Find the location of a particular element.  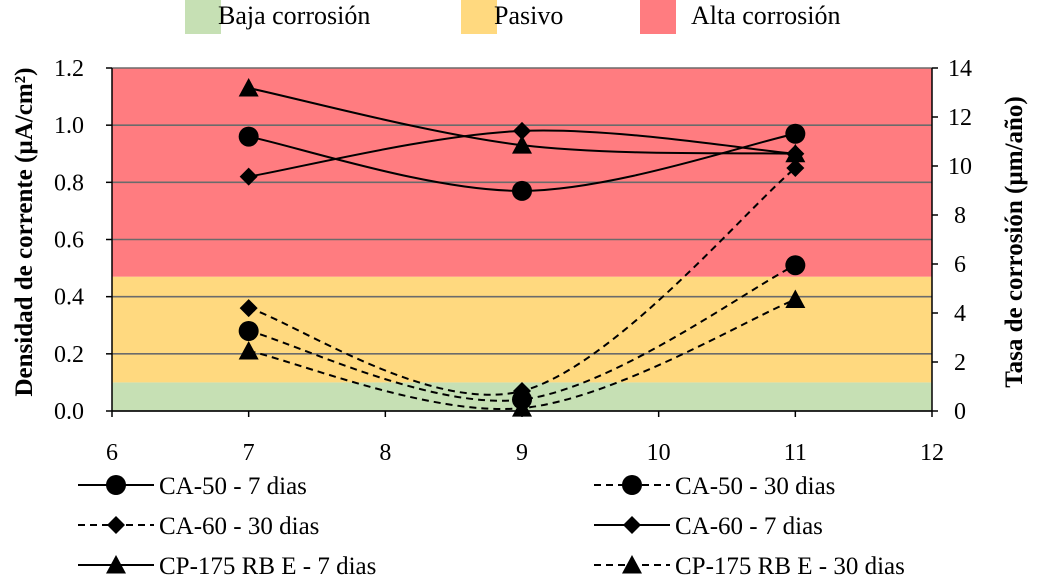

band-legend-item-alta-corrosion: Alta corrosión is located at coordinates (740, 17).